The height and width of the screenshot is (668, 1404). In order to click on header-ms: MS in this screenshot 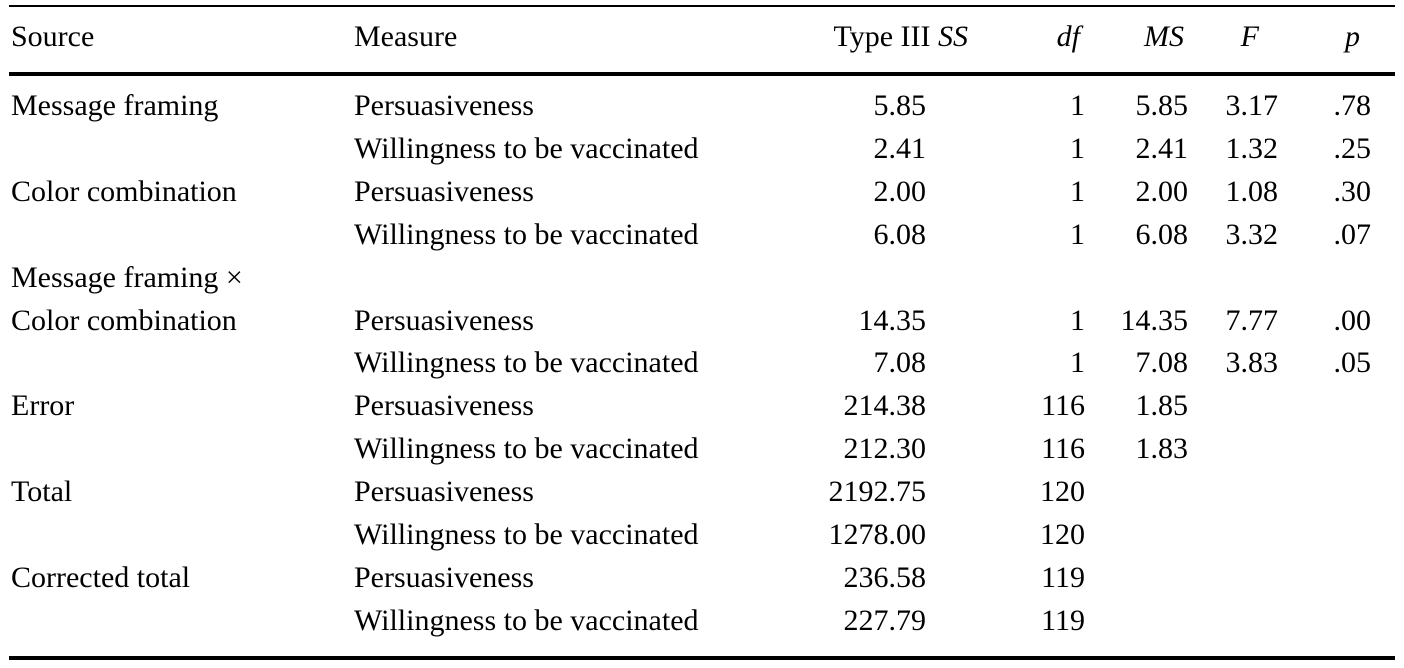, I will do `click(1164, 36)`.